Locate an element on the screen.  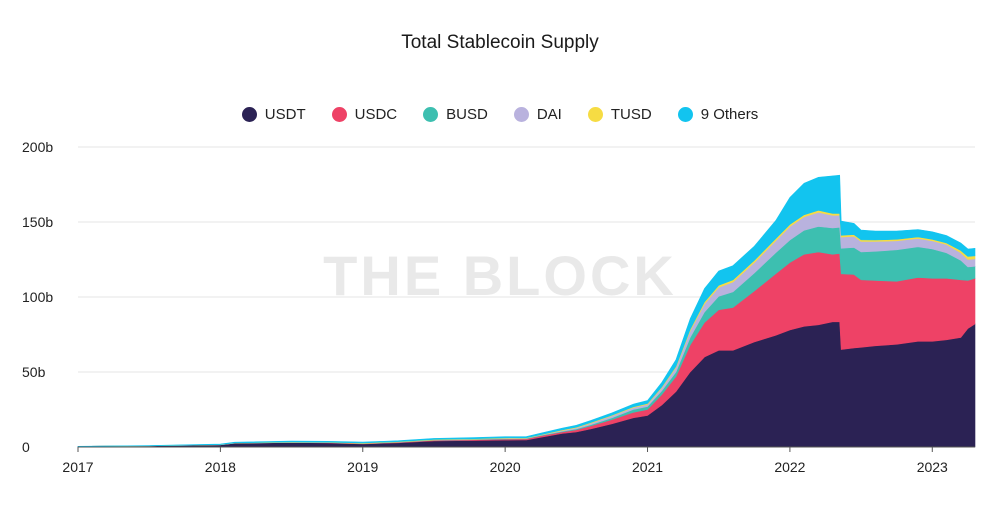
legend-item-others: 9 Others is located at coordinates (718, 114).